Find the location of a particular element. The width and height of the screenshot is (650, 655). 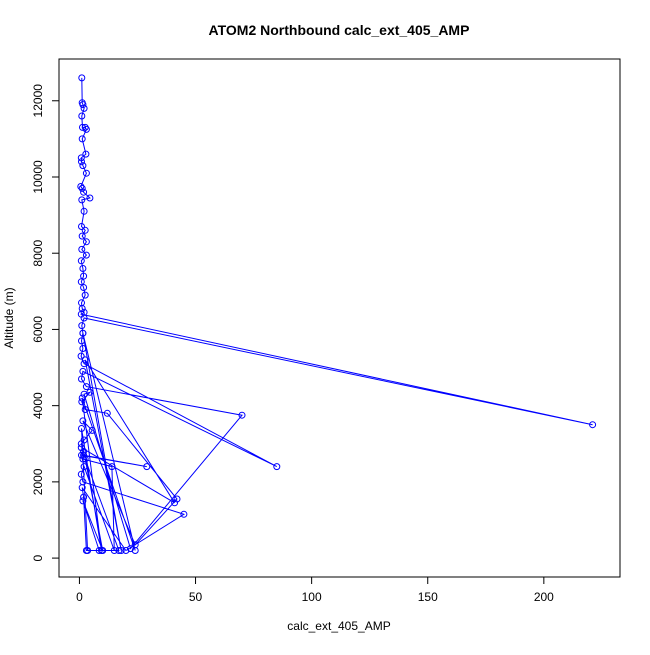

y-axis-label: Altitude (m) is located at coordinates (9, 317).